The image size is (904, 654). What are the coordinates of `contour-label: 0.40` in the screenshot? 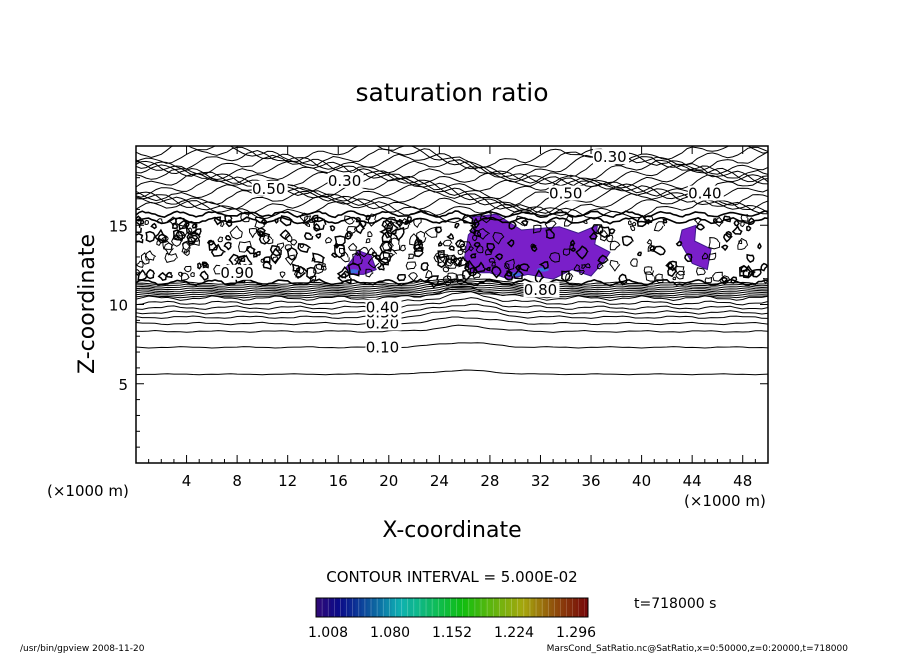 It's located at (382, 308).